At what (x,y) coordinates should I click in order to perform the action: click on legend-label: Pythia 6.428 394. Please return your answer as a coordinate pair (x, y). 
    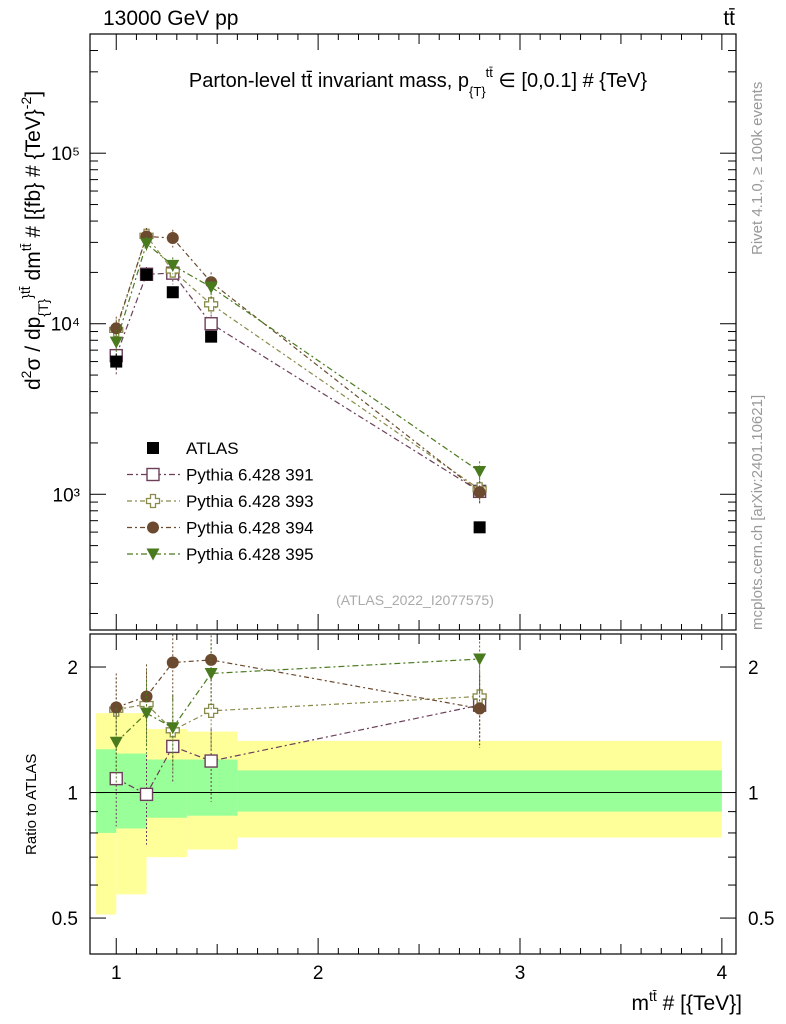
    Looking at the image, I should click on (250, 528).